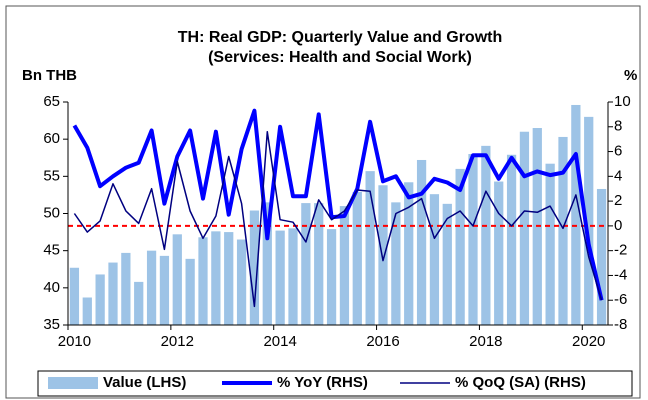  I want to click on chart-title: TH: Real GDP: Quarterly Value and Growth, so click(340, 37).